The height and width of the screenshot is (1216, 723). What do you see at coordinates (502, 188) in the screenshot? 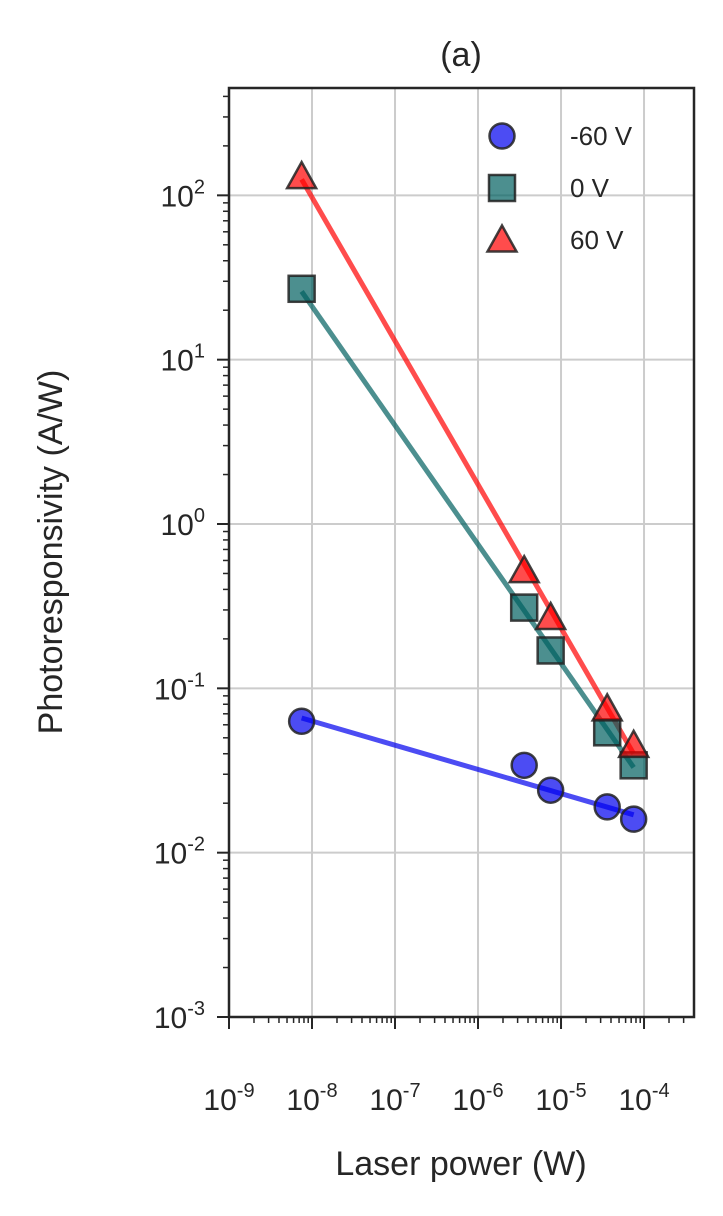
I see `legend-marker-square` at bounding box center [502, 188].